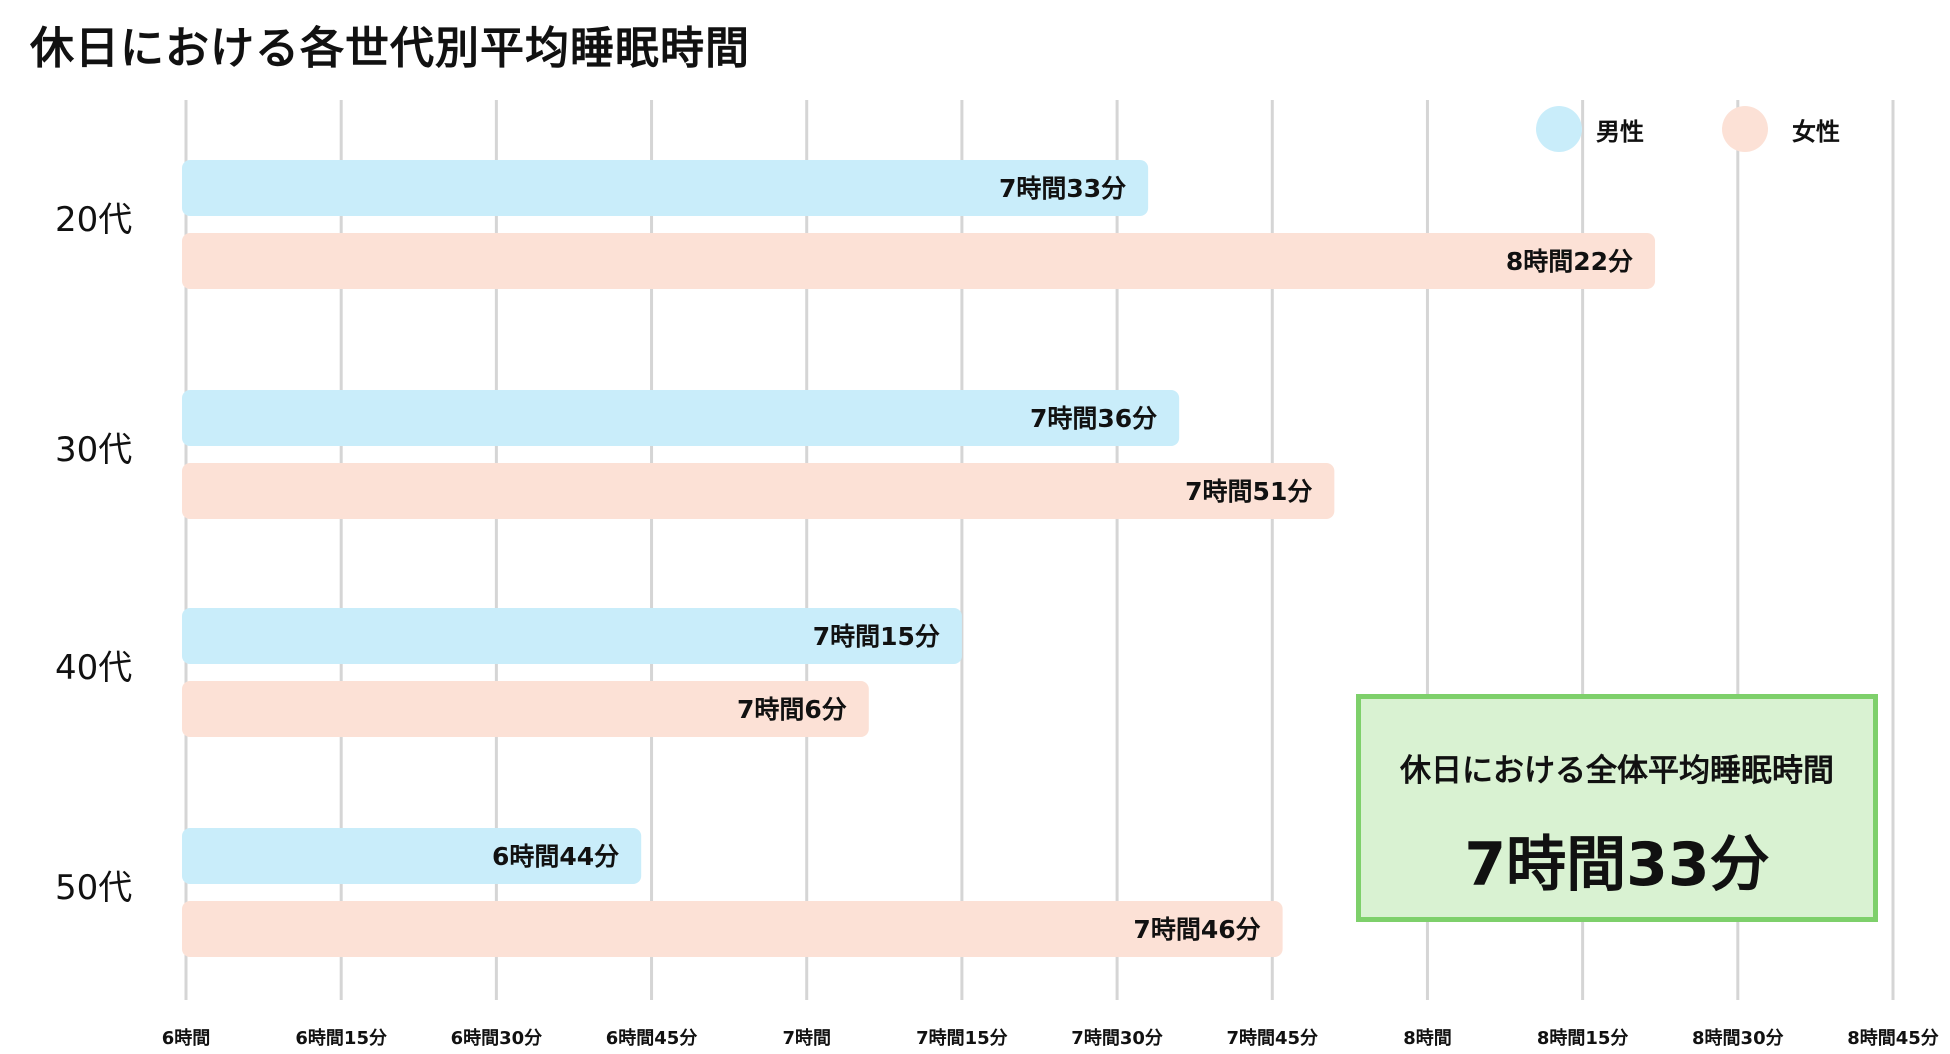  What do you see at coordinates (497, 1038) in the screenshot?
I see `x-tick-label: 6時間30分` at bounding box center [497, 1038].